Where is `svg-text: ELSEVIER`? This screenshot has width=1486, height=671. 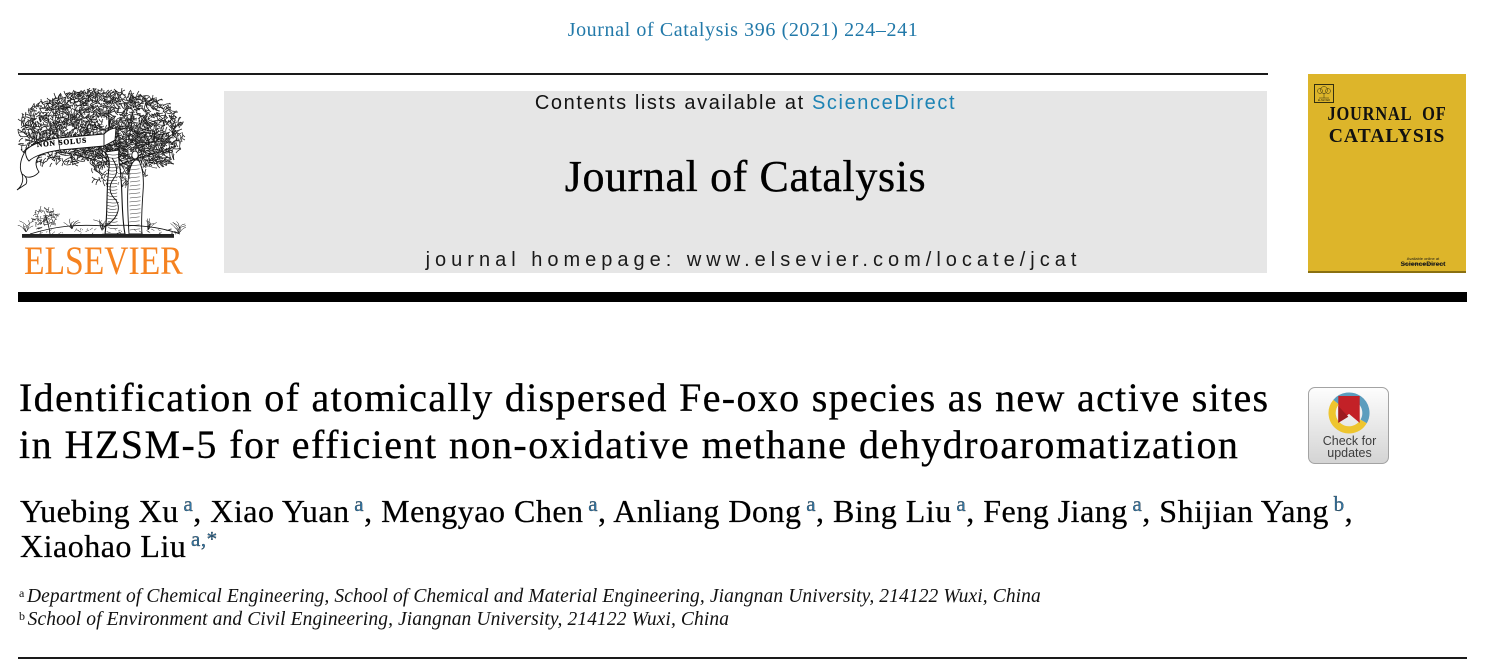 svg-text: ELSEVIER is located at coordinates (1324, 100).